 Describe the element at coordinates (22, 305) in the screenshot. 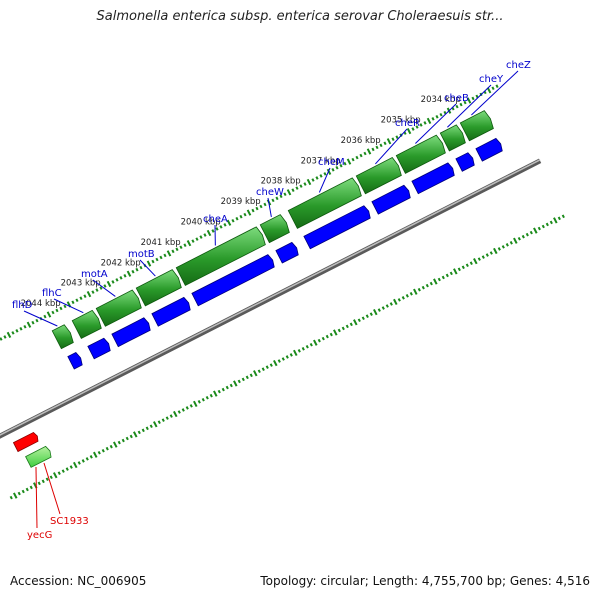

I see `gene-label-flhd: flhD` at that location.